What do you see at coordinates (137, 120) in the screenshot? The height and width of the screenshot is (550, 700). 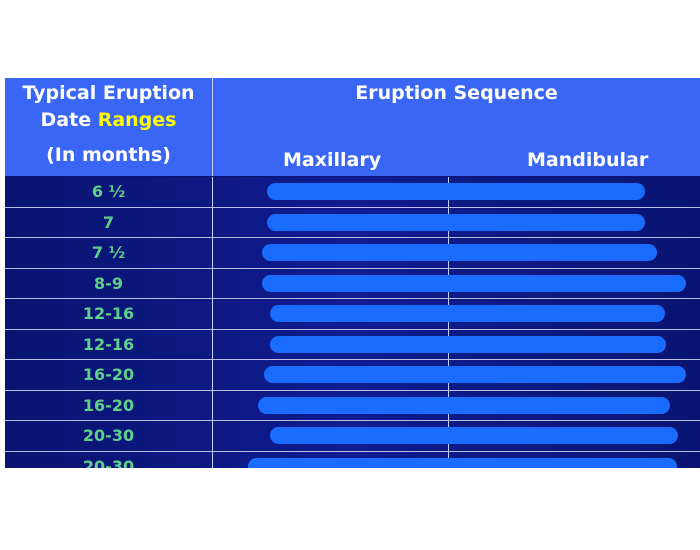 I see `header-highlight: Ranges` at bounding box center [137, 120].